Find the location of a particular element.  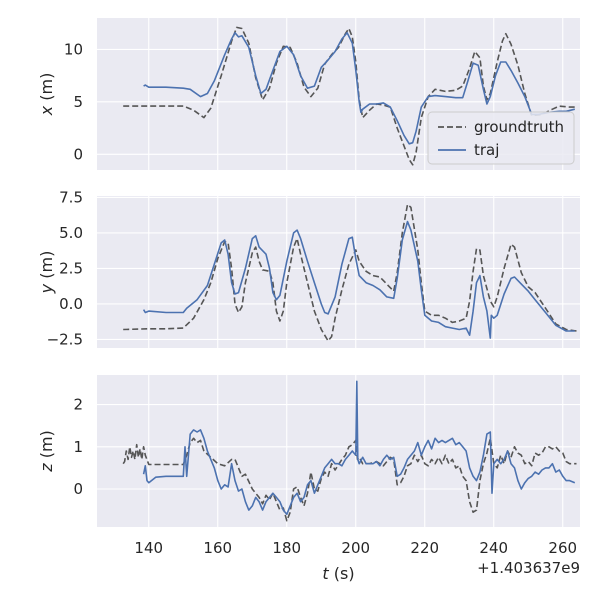

y-tick-label: 1 is located at coordinates (78, 447).